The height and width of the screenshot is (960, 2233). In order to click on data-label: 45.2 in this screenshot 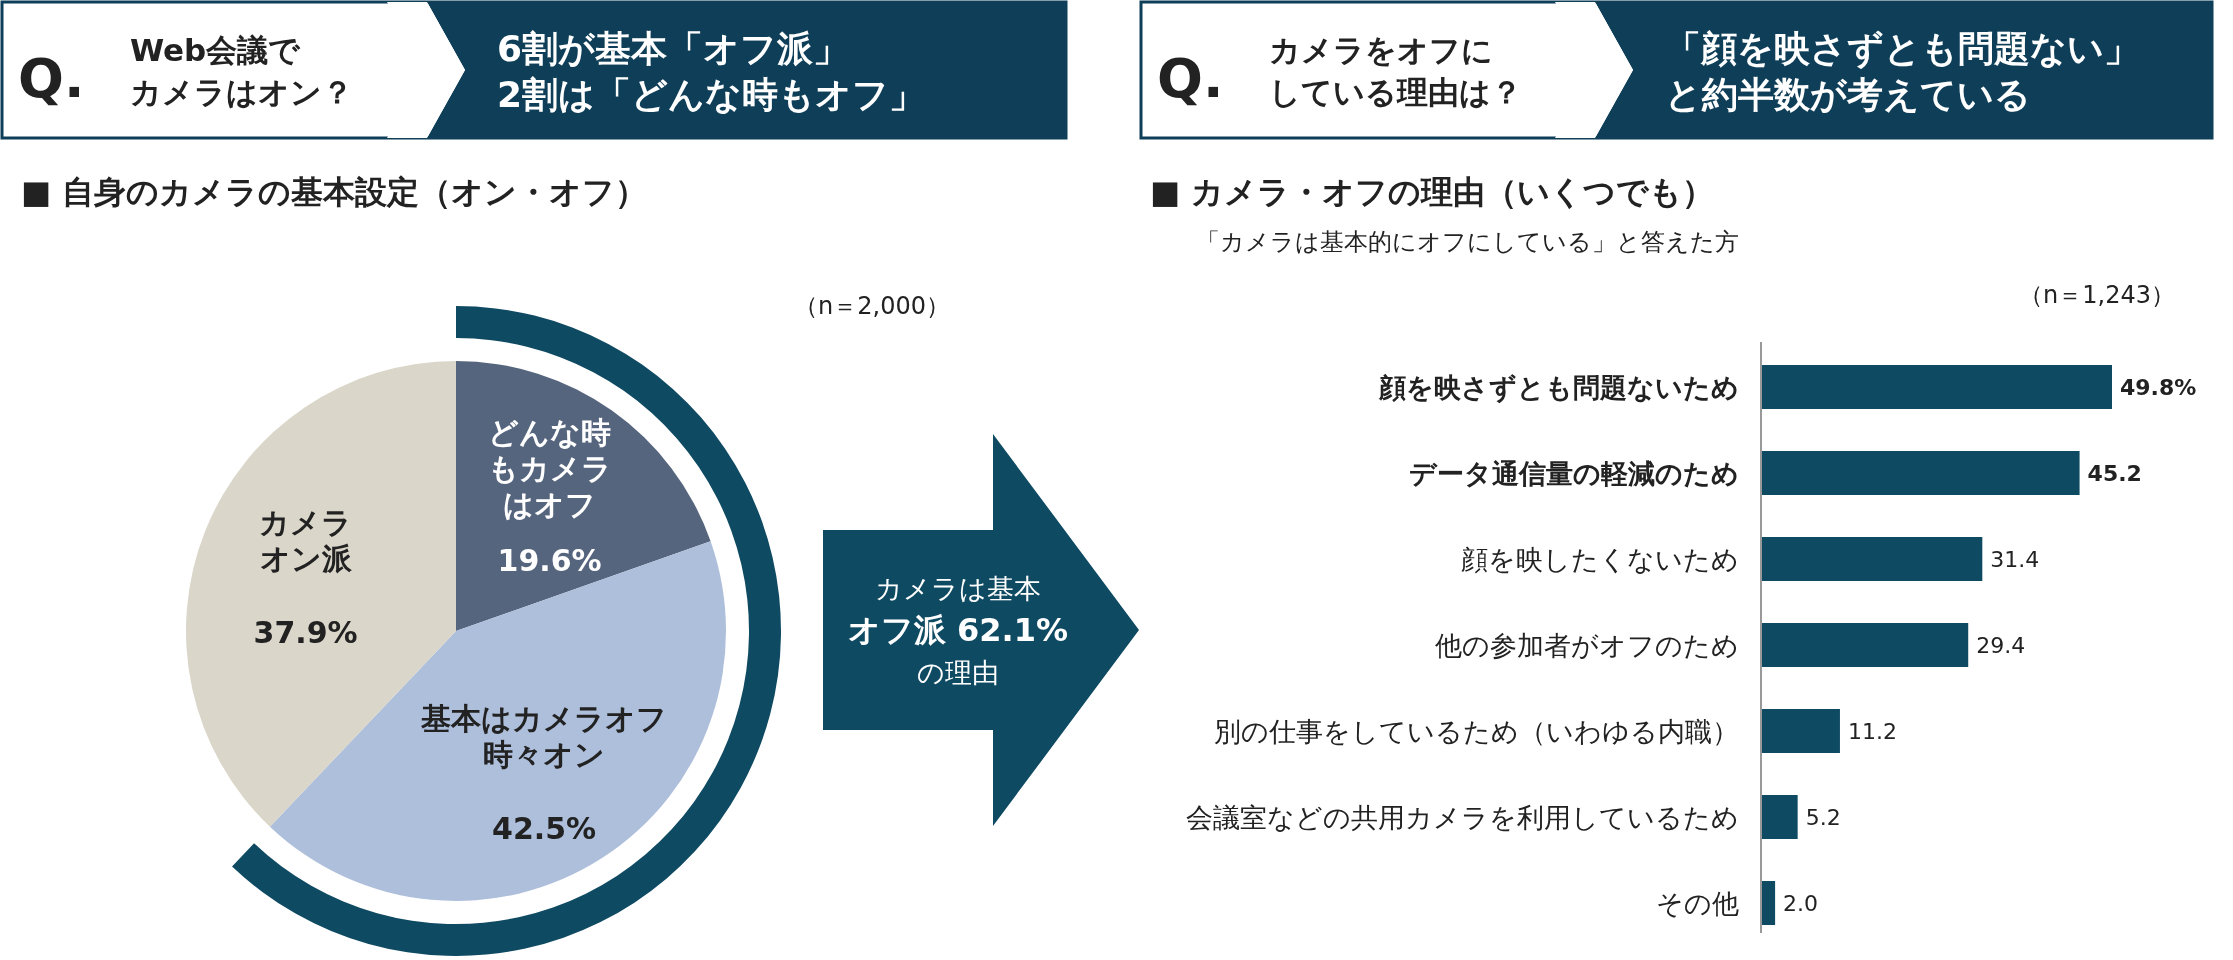, I will do `click(2114, 473)`.